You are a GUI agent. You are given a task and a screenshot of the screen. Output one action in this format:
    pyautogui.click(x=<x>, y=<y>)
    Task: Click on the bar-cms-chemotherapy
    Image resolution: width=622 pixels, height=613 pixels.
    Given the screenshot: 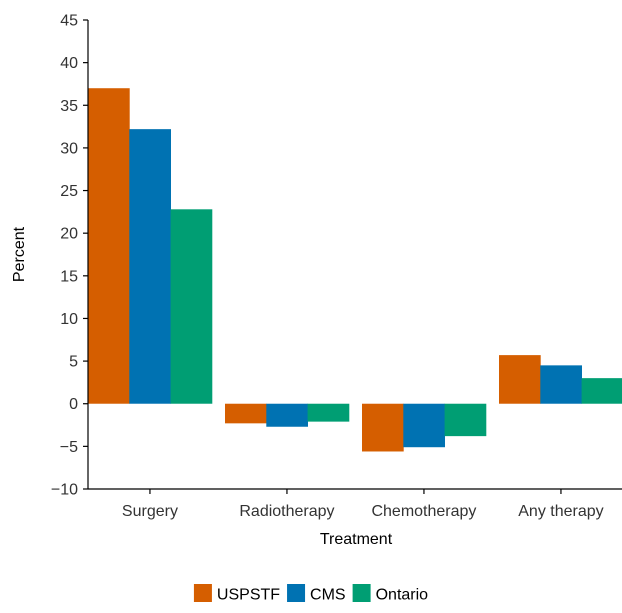 What is the action you would take?
    pyautogui.click(x=424, y=425)
    